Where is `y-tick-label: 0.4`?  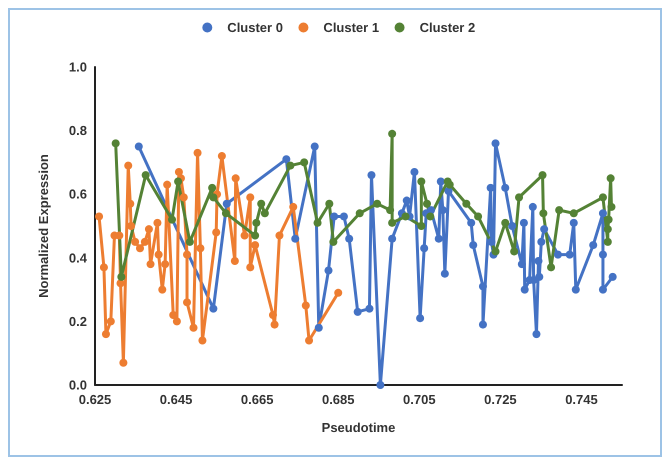
y-tick-label: 0.4 is located at coordinates (78, 258).